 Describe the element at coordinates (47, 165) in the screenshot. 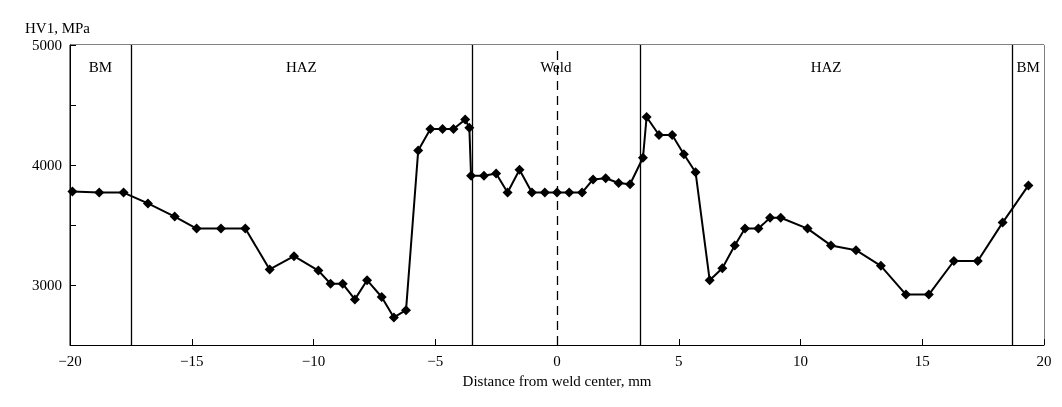

I see `y-tick-label: 4000` at that location.